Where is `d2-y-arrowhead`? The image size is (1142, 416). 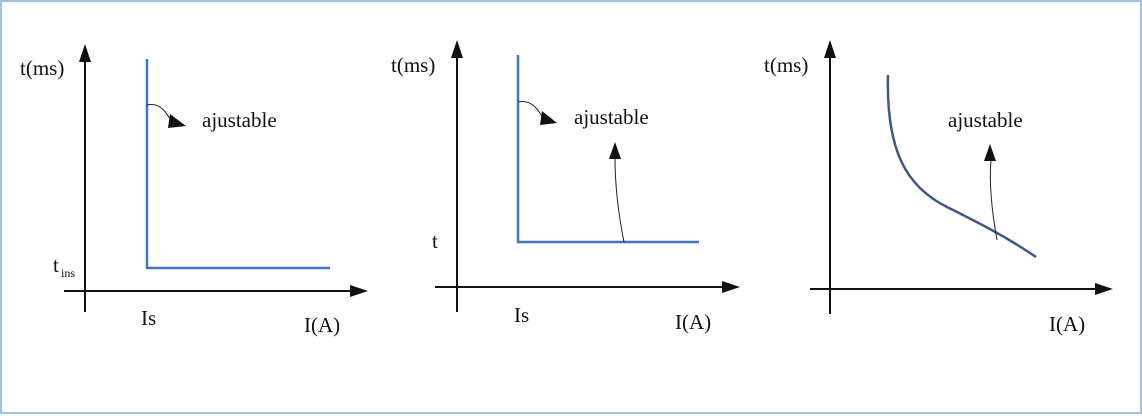
d2-y-arrowhead is located at coordinates (457, 49).